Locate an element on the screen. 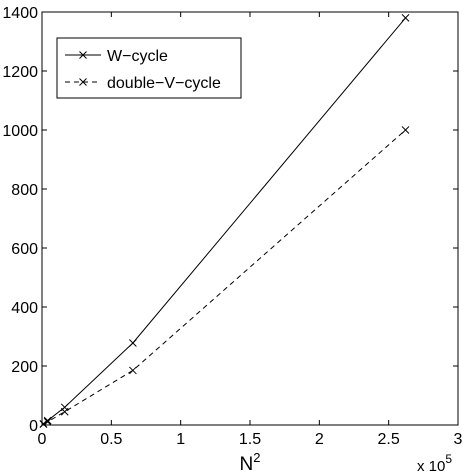  legend-box is located at coordinates (149, 68).